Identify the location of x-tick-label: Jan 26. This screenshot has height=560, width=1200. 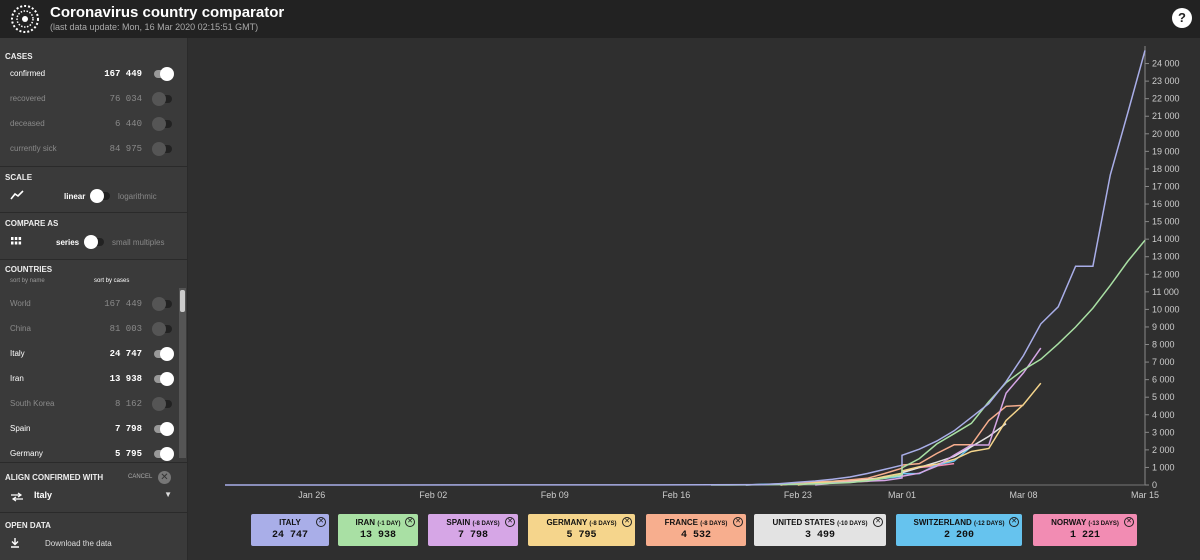
(311, 495).